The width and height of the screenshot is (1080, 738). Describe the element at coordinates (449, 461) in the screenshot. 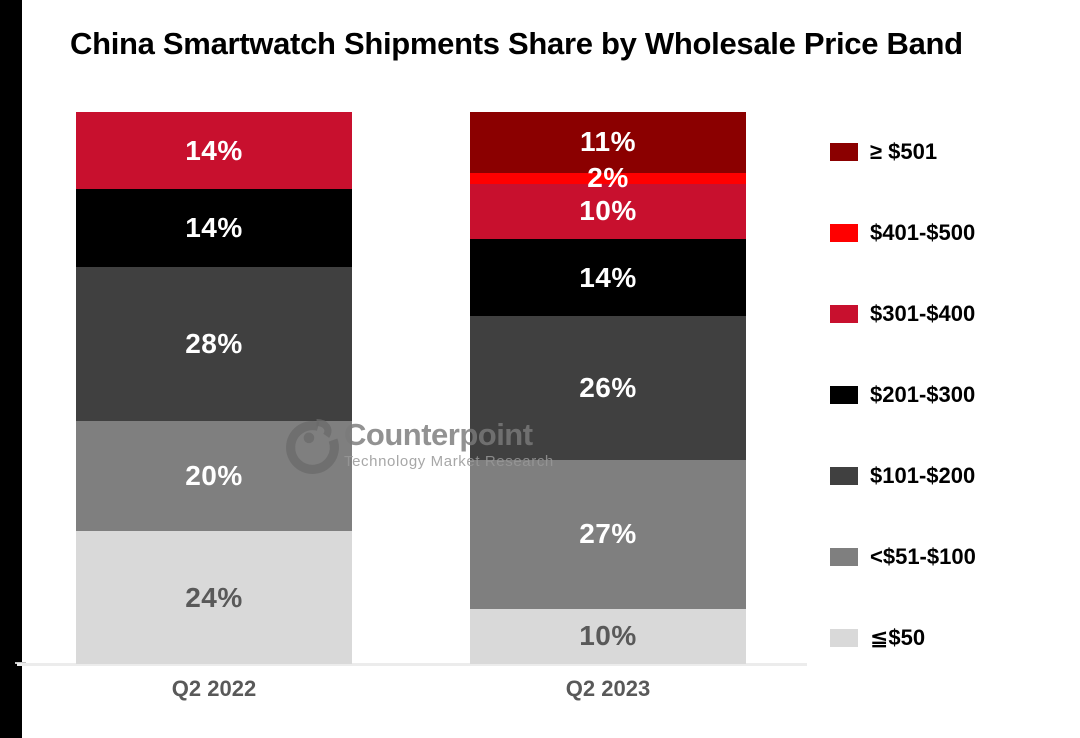

I see `watermark-tagline: Technology Market Research` at that location.